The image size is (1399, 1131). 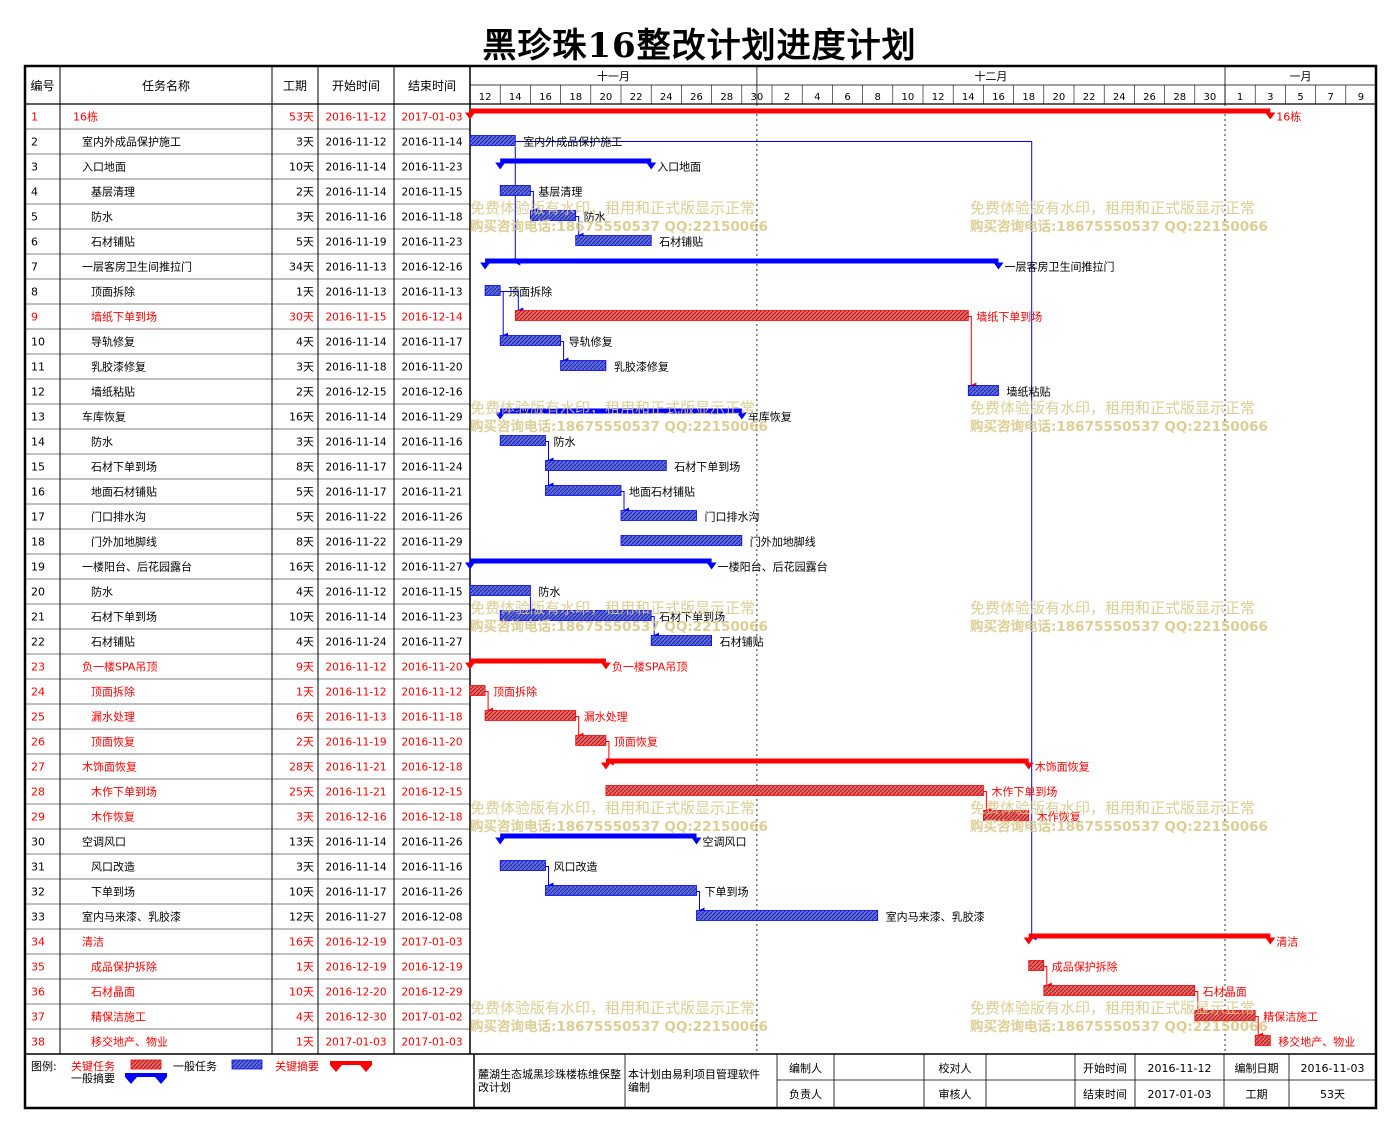 I want to click on day-tick-label: 14, so click(x=515, y=97).